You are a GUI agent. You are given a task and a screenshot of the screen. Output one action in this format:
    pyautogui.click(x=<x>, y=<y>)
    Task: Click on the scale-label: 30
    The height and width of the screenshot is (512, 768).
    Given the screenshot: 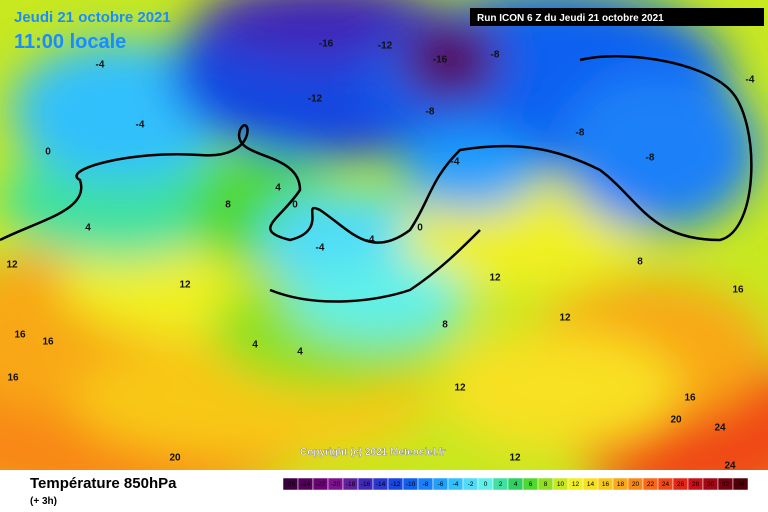 What is the action you would take?
    pyautogui.click(x=711, y=484)
    